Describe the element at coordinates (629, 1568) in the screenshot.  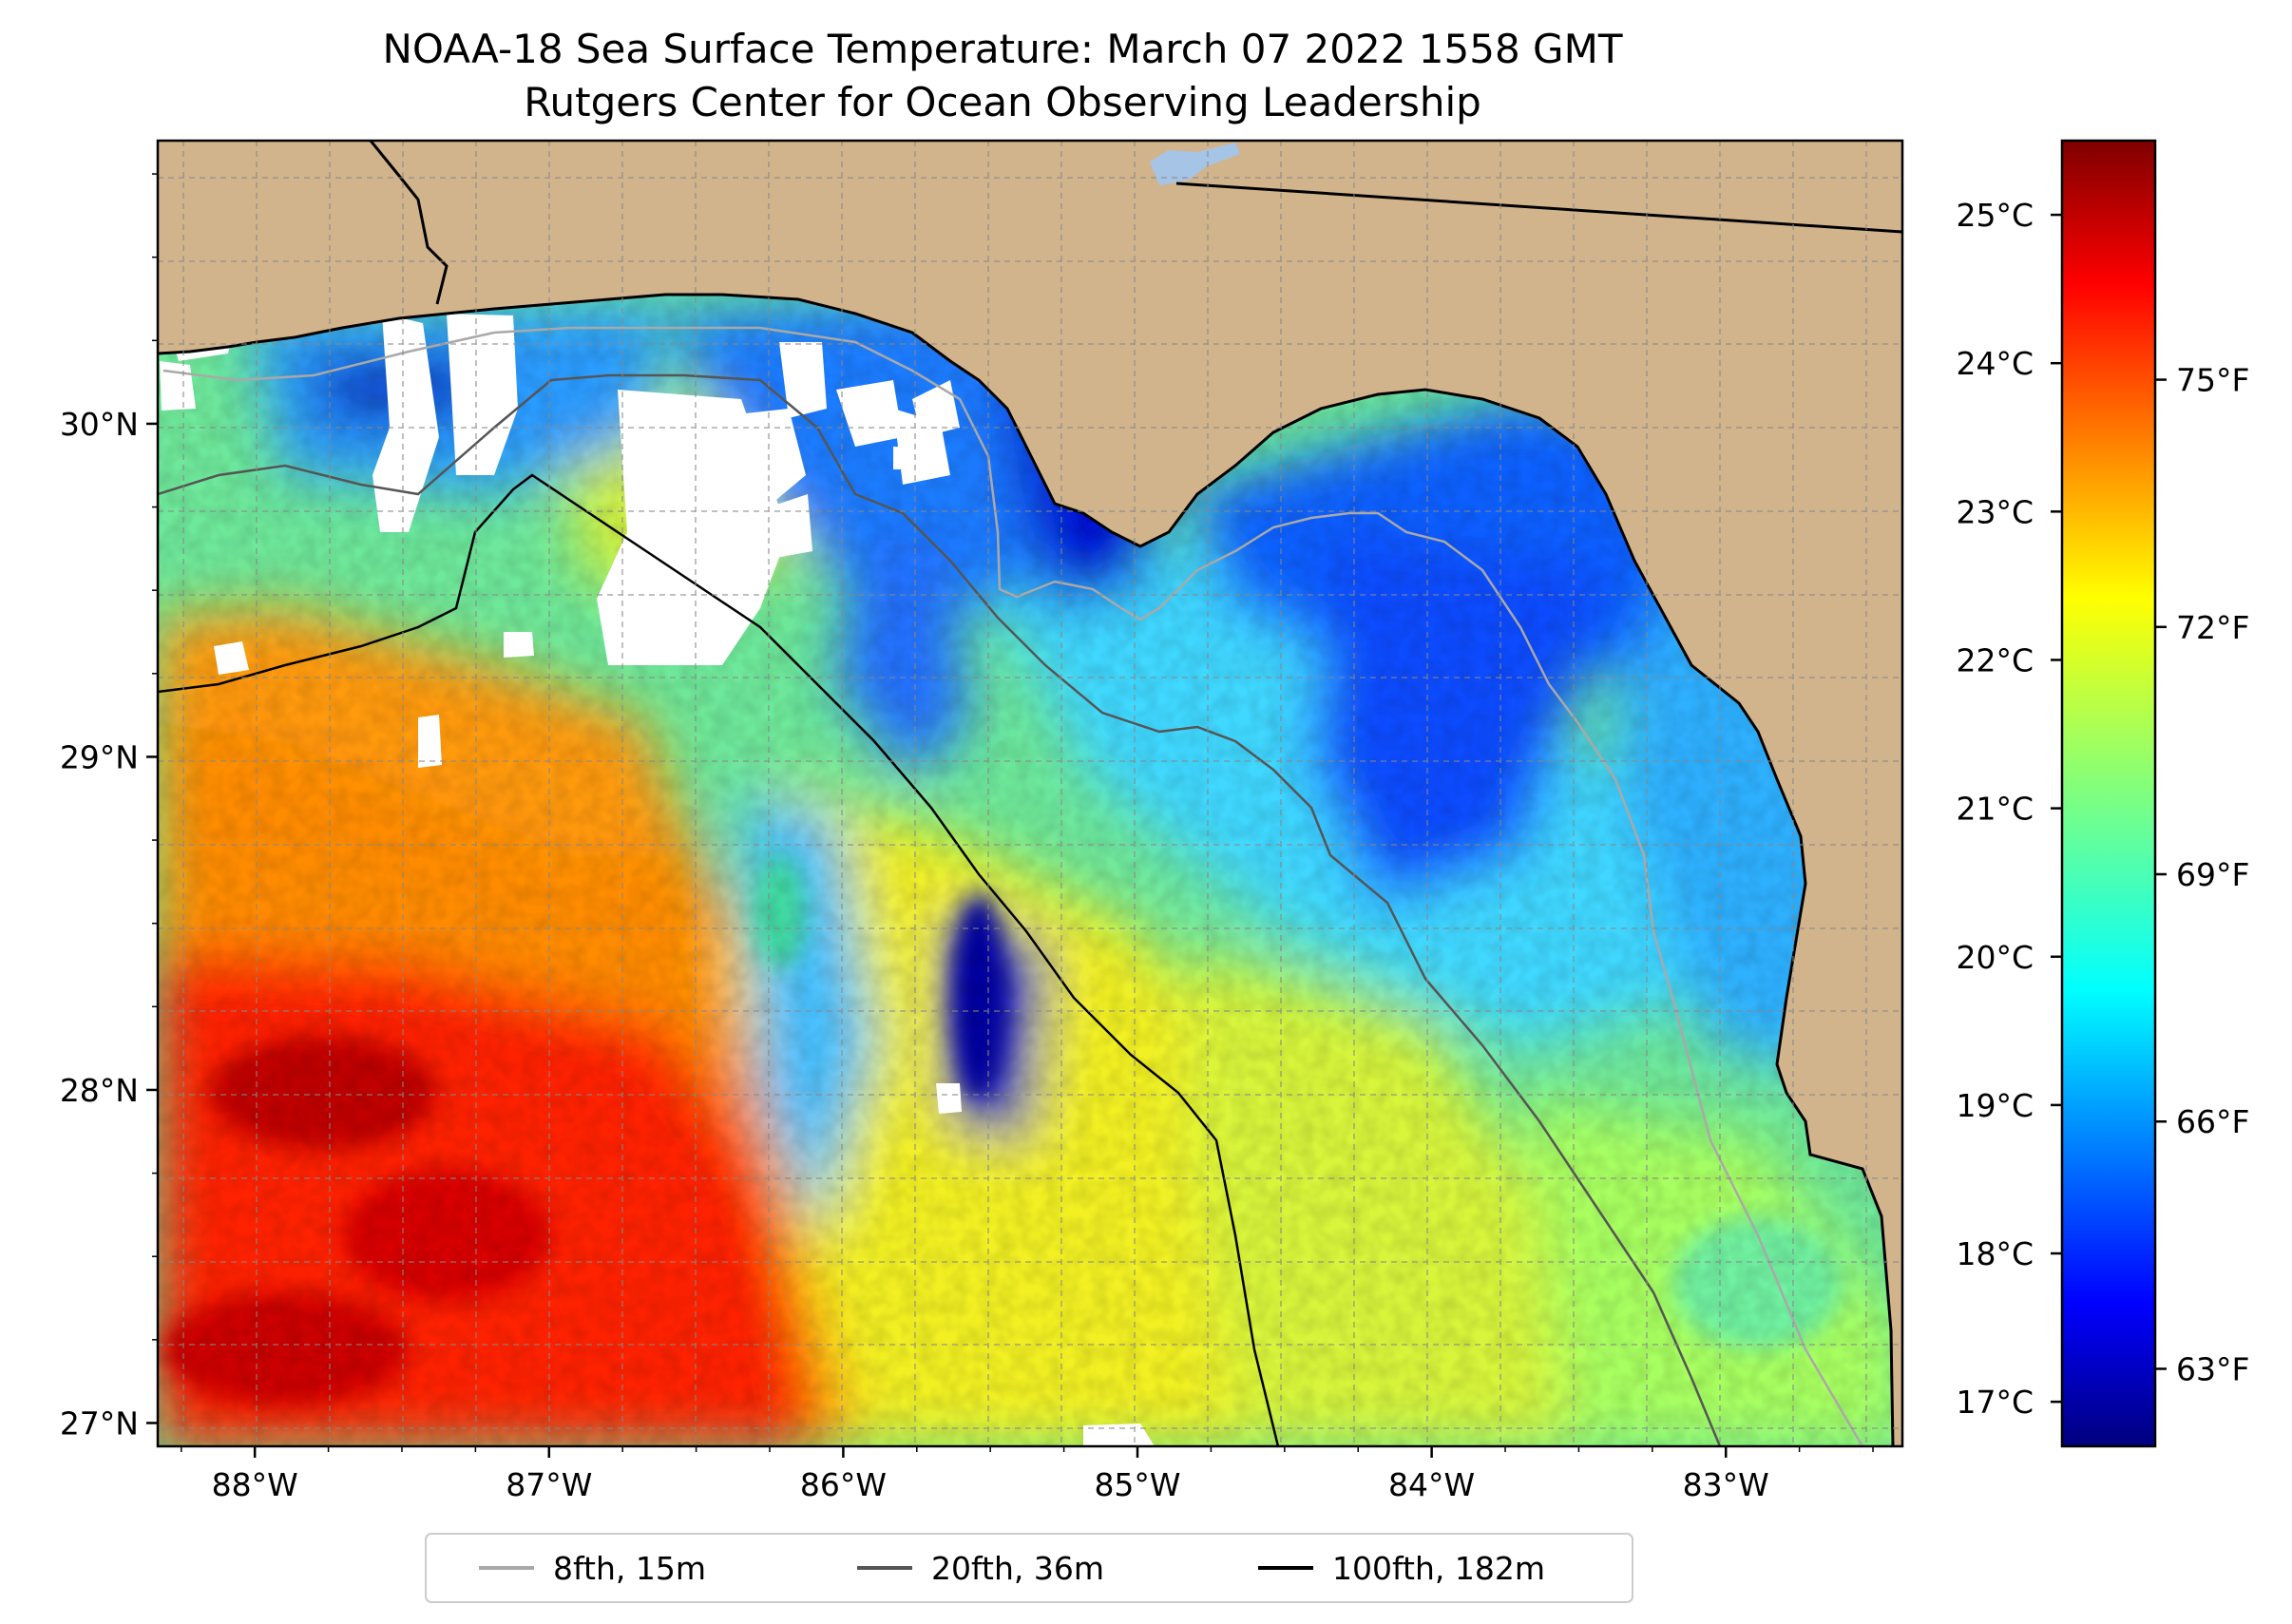
I see `legend-label: 8fth, 15m` at that location.